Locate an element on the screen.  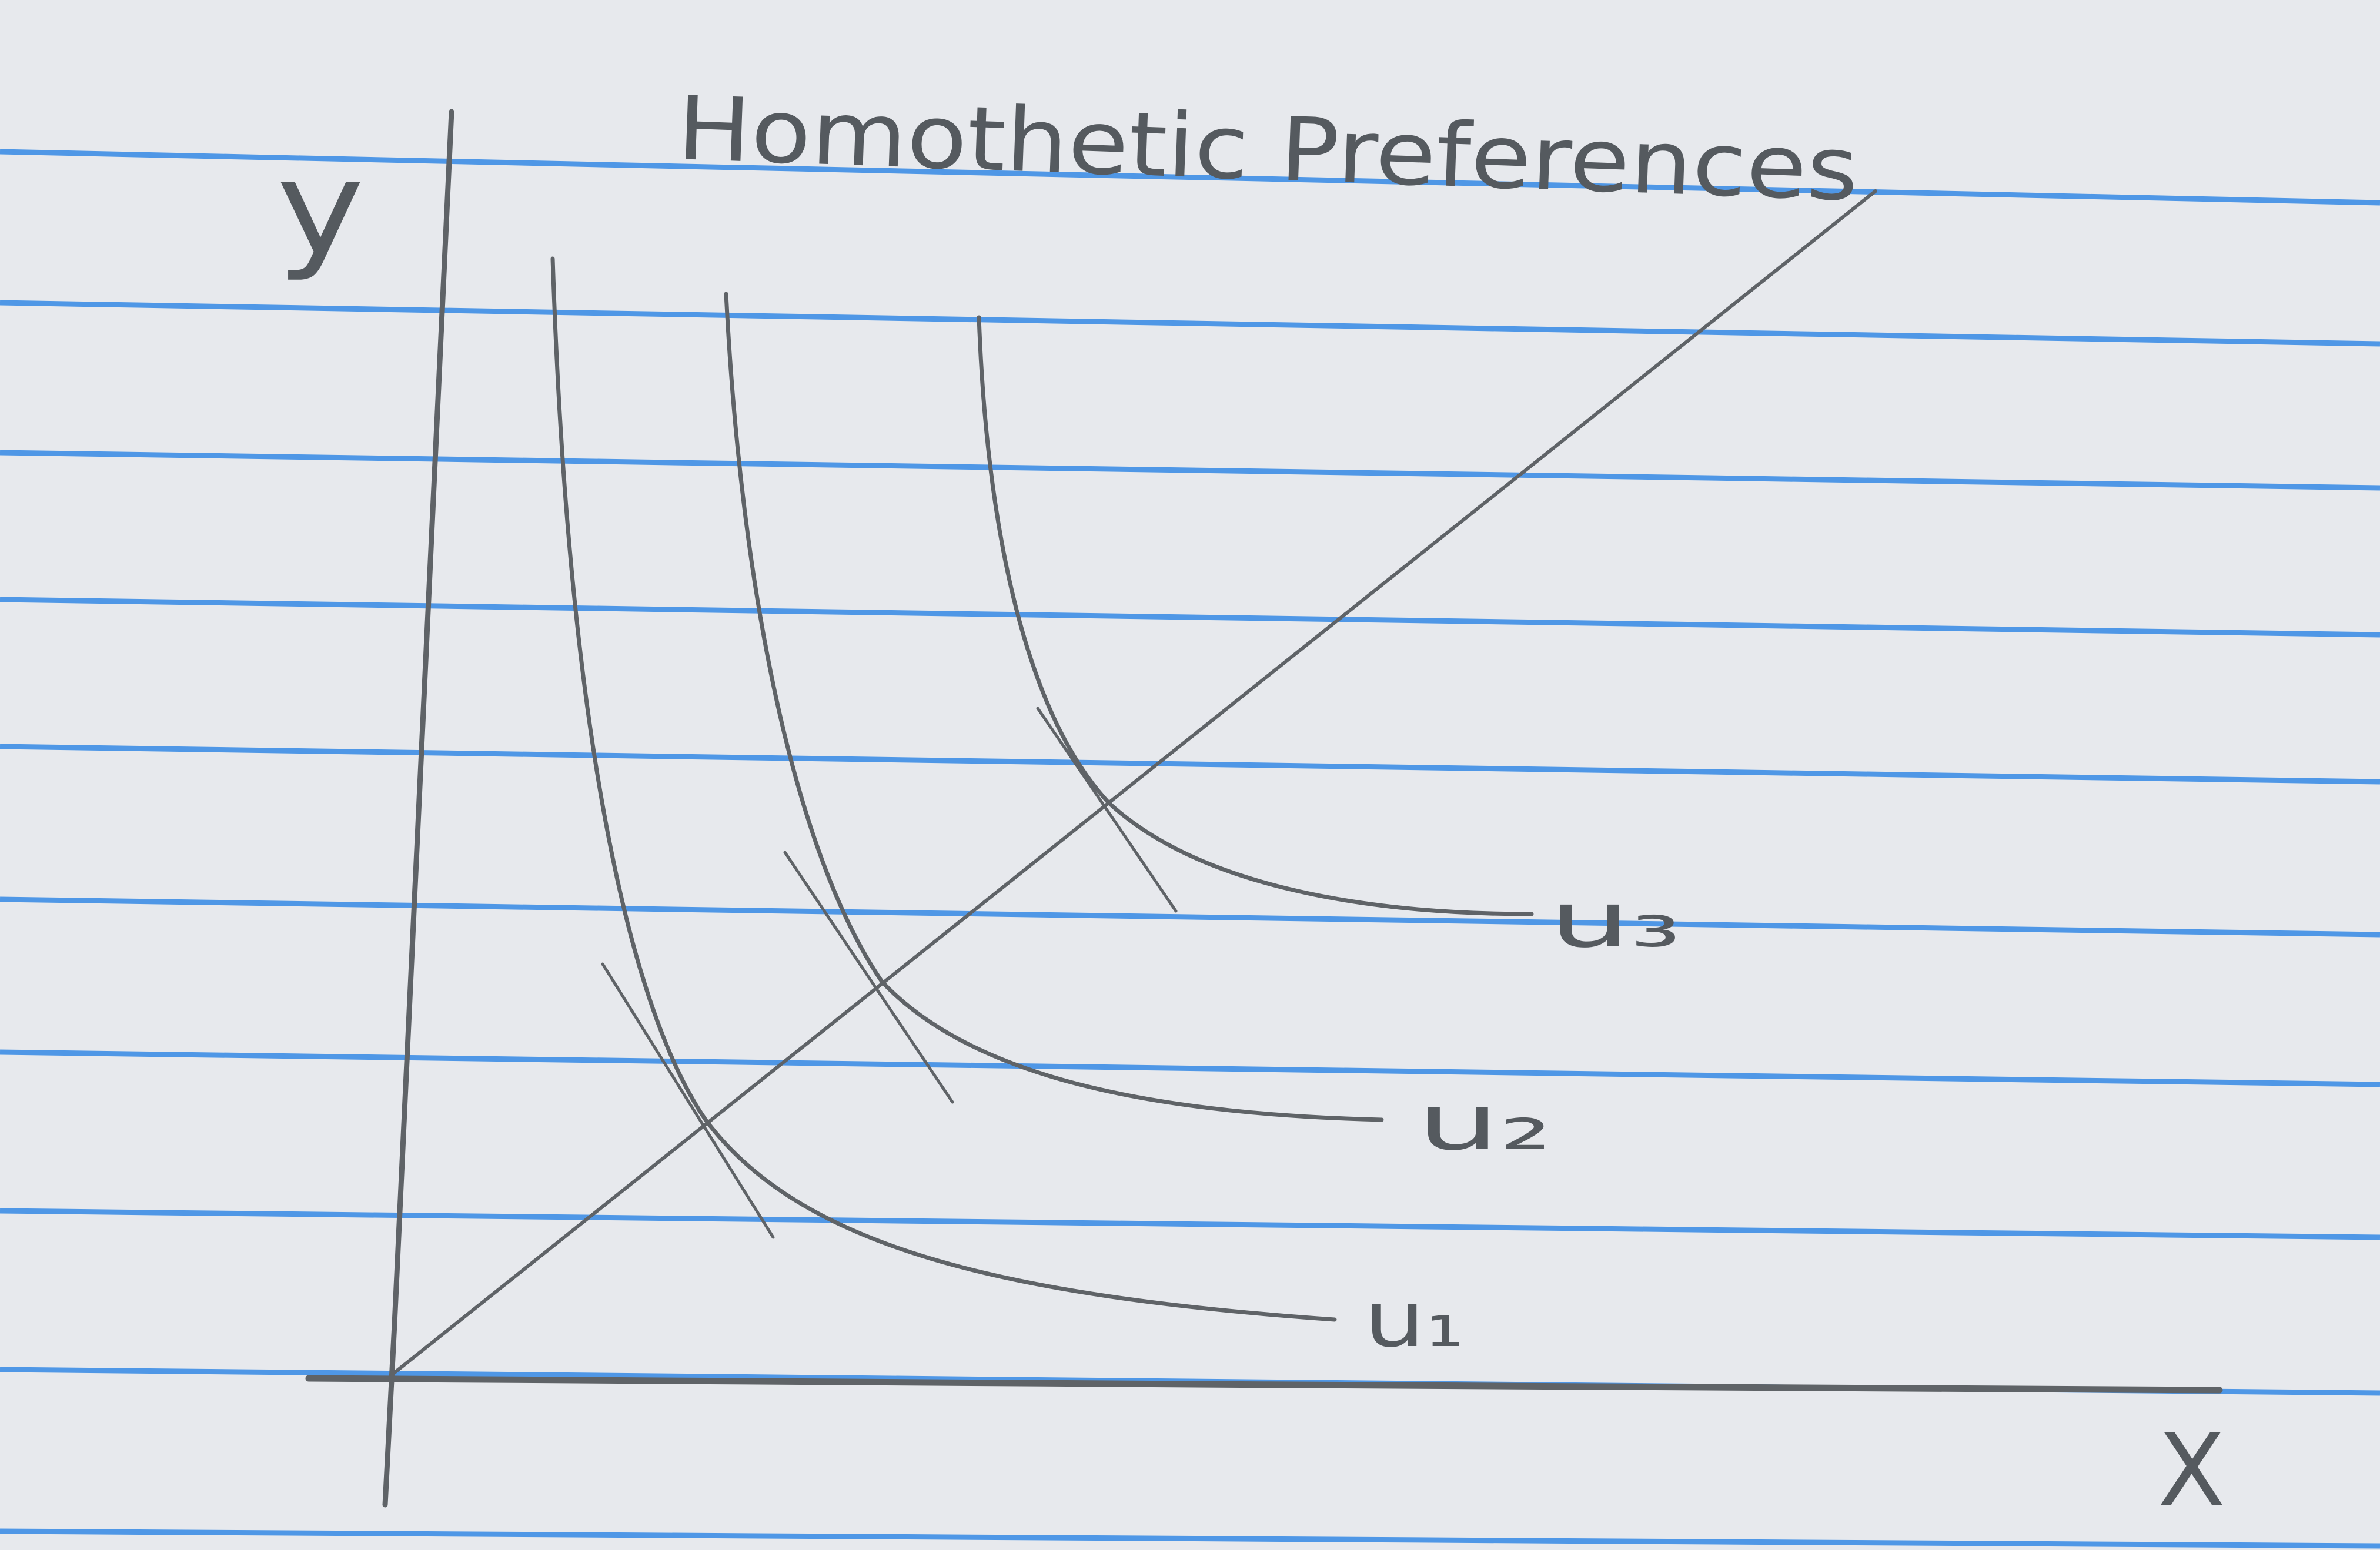
budget-line-u1 is located at coordinates (688, 1100).